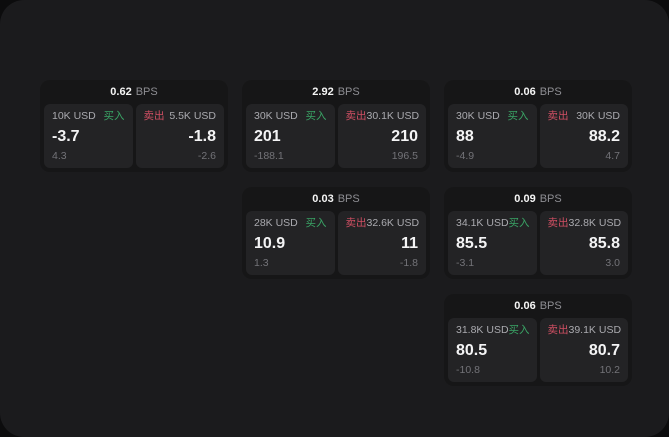  Describe the element at coordinates (404, 156) in the screenshot. I see `sell-delta: 196.5` at that location.